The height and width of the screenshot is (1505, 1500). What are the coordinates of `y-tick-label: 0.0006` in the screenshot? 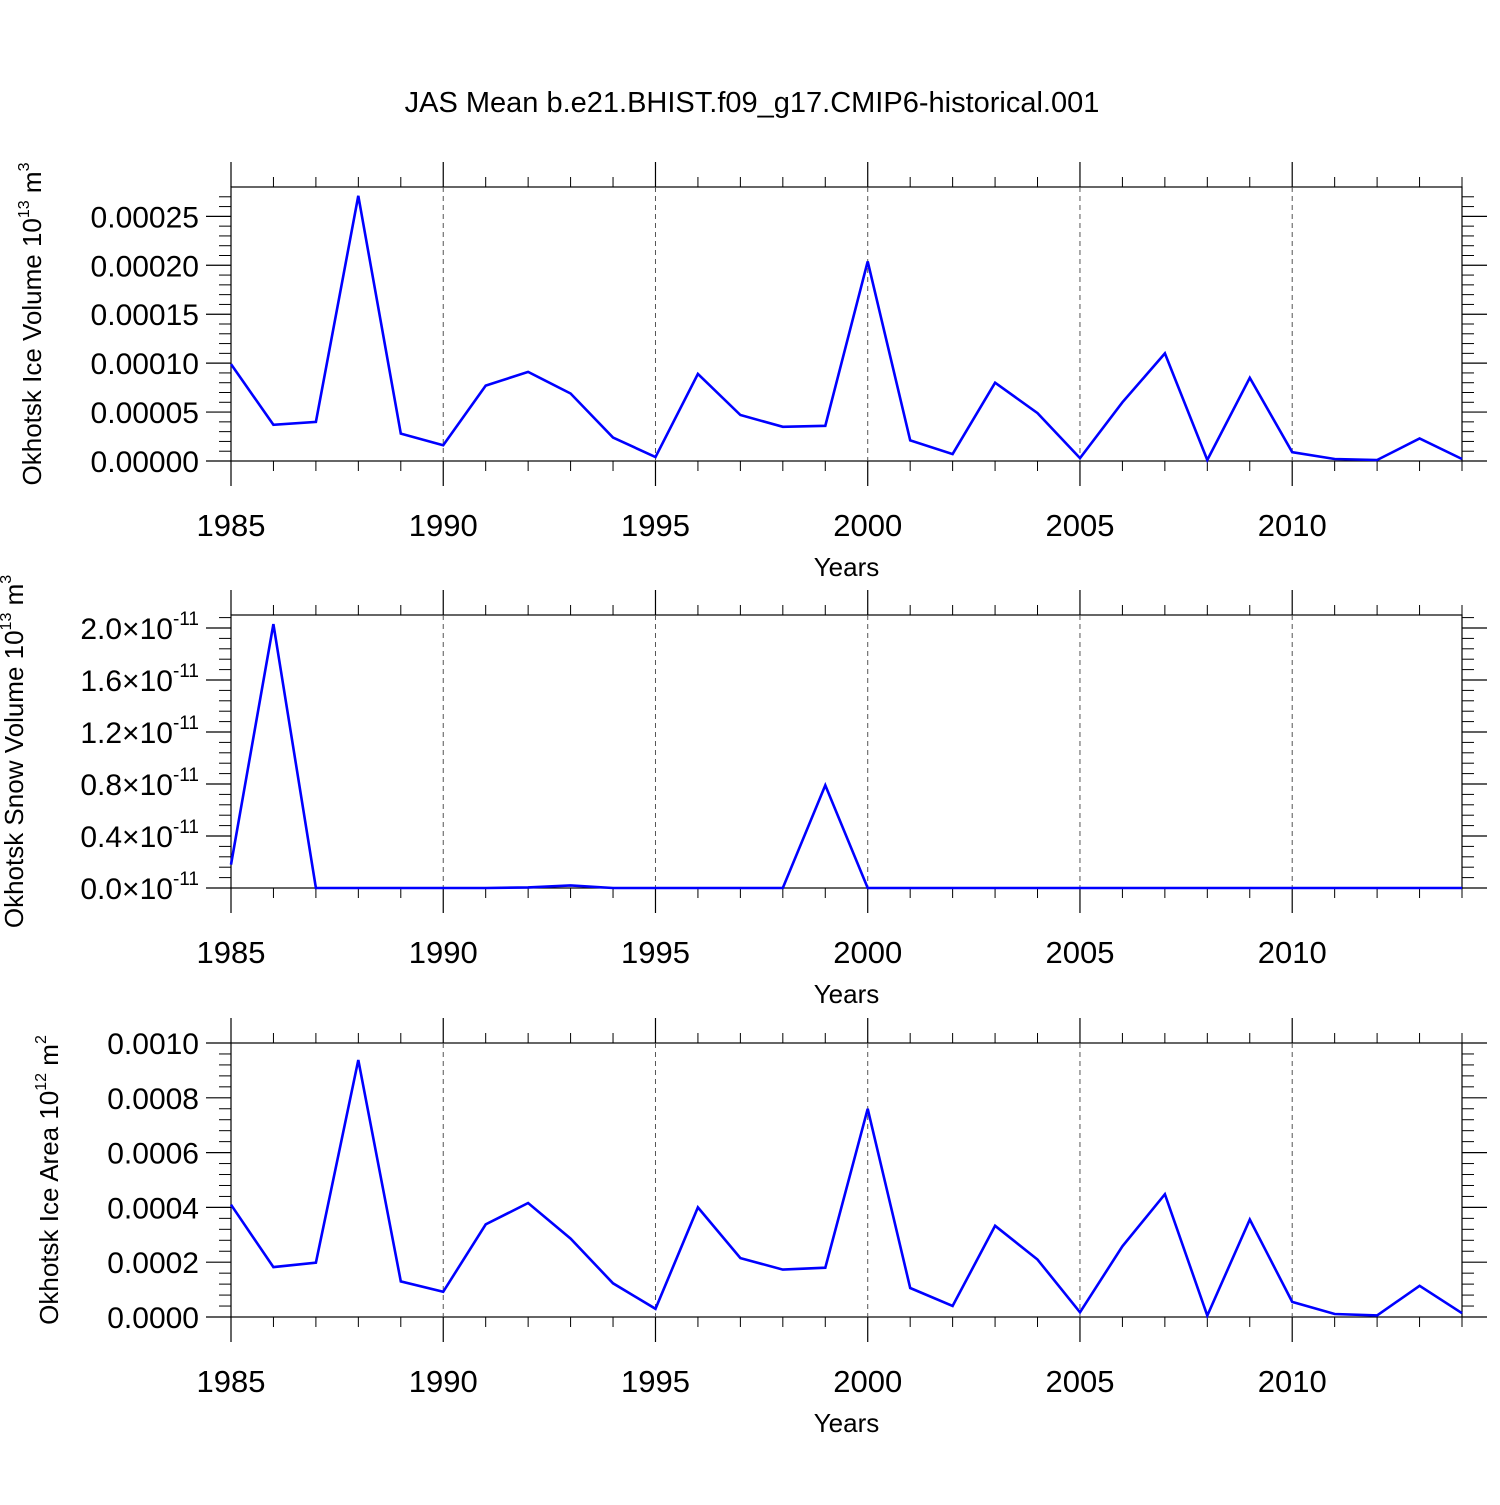 It's located at (153, 1154).